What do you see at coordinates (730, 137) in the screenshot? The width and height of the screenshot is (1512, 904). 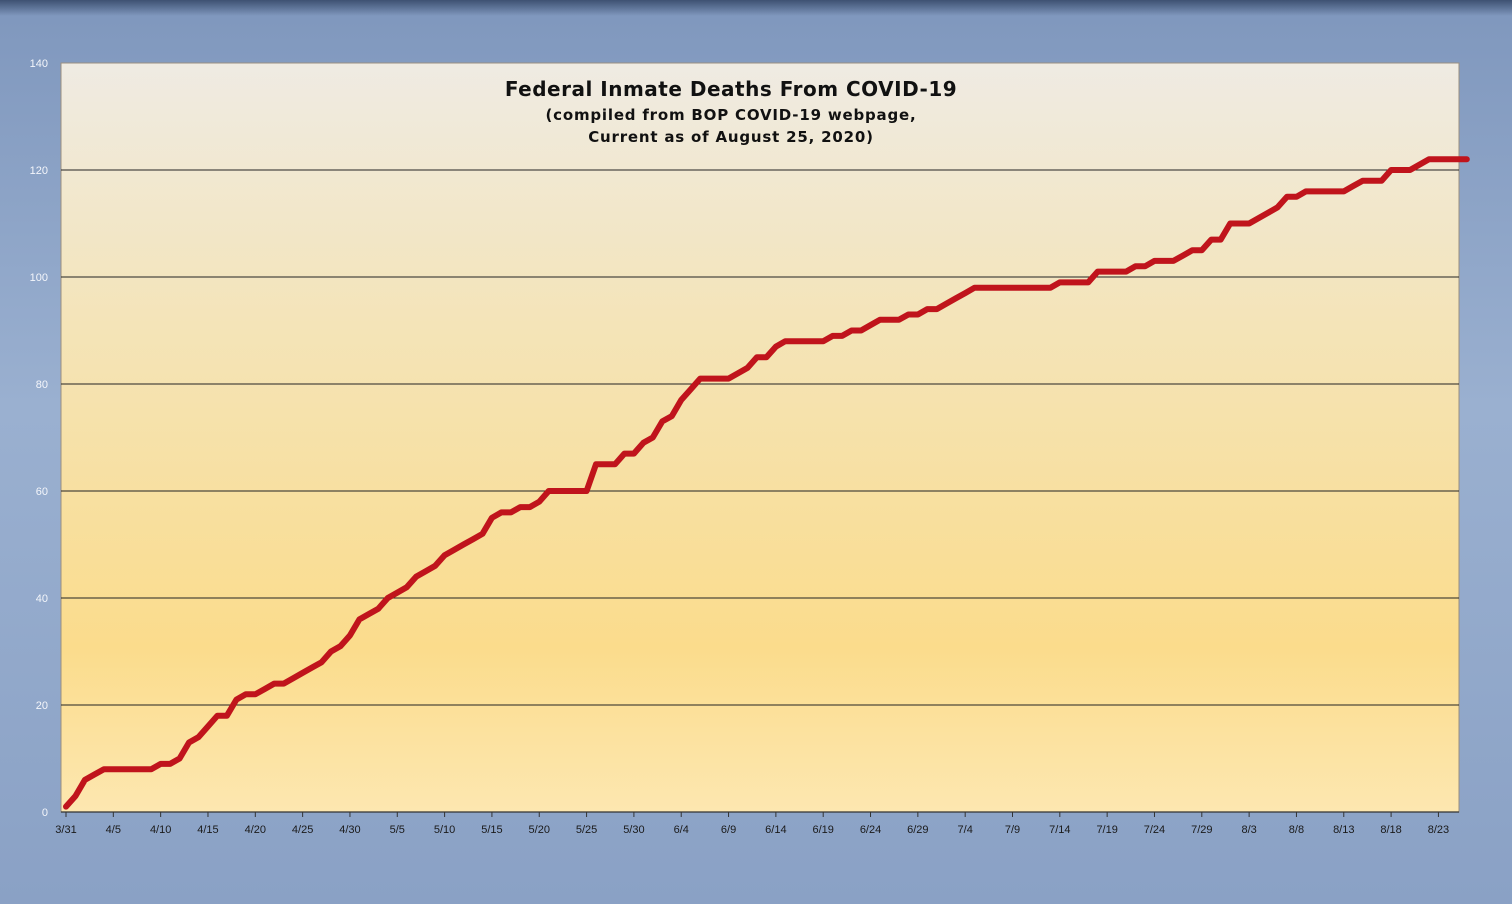 I see `chart-subtitle-line-2: Current as of August 25, 2020)` at bounding box center [730, 137].